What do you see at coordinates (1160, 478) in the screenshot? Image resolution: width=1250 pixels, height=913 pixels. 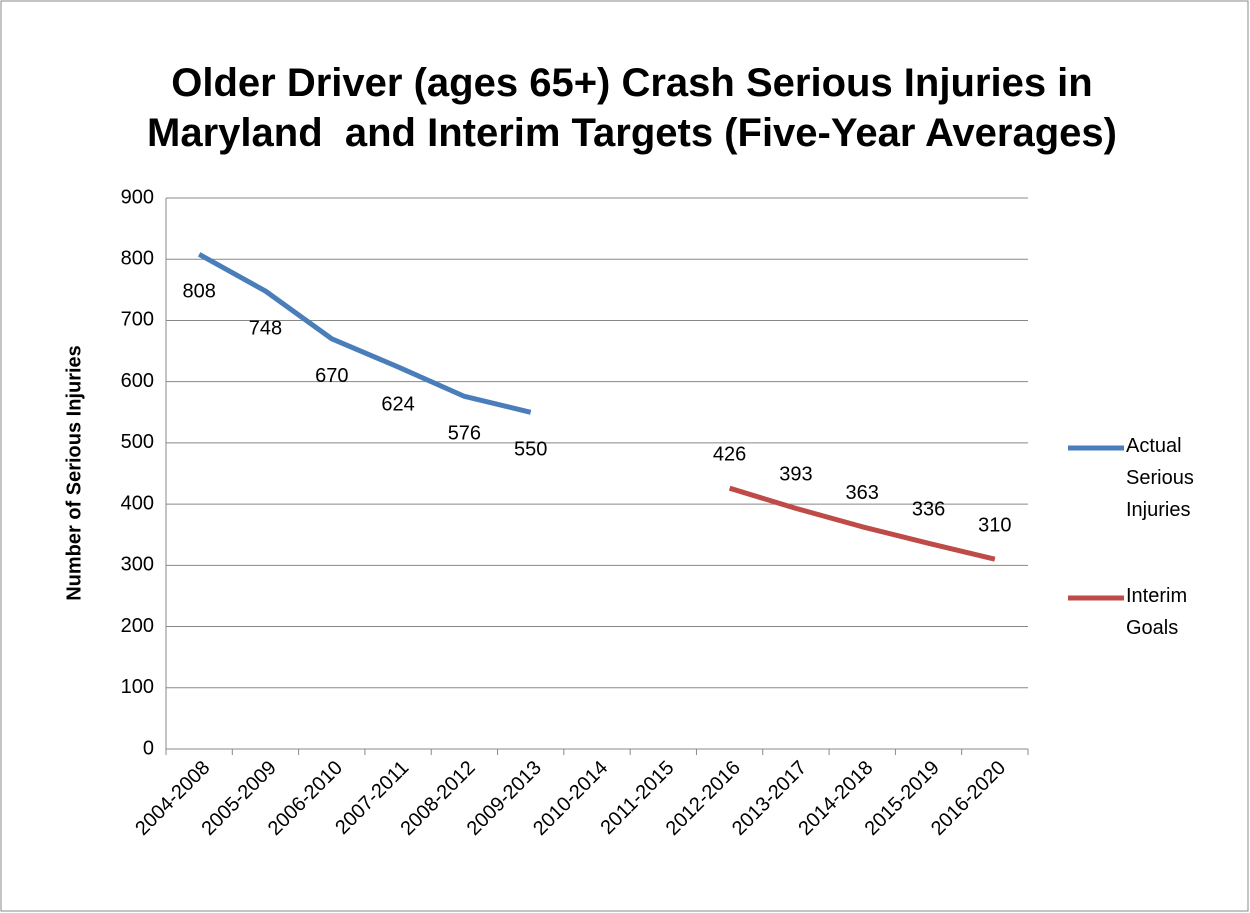 I see `legend-label: Actual Serious Injuries` at bounding box center [1160, 478].